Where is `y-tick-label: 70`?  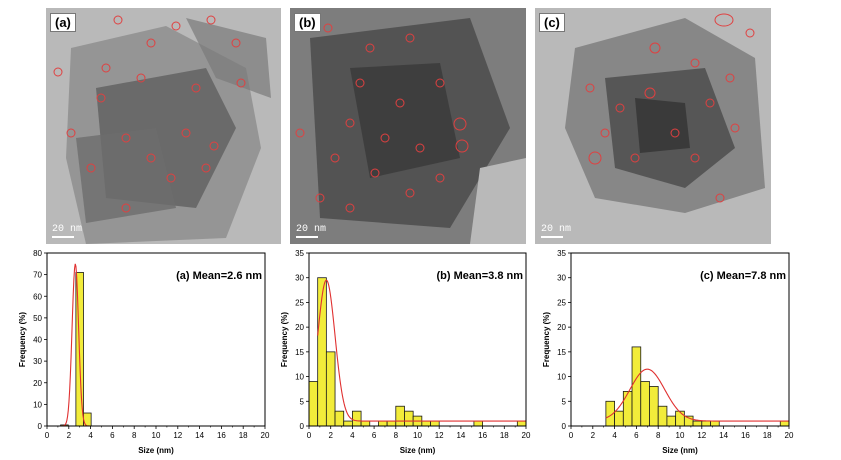 y-tick-label: 70 is located at coordinates (37, 275).